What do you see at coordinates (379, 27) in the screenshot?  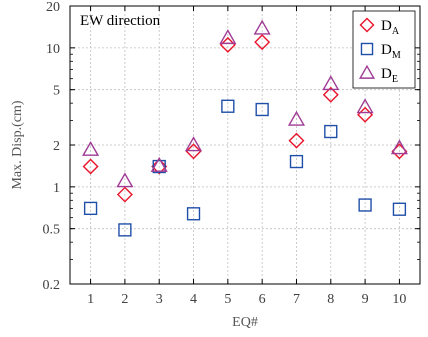 I see `legend-item-A: DA` at bounding box center [379, 27].